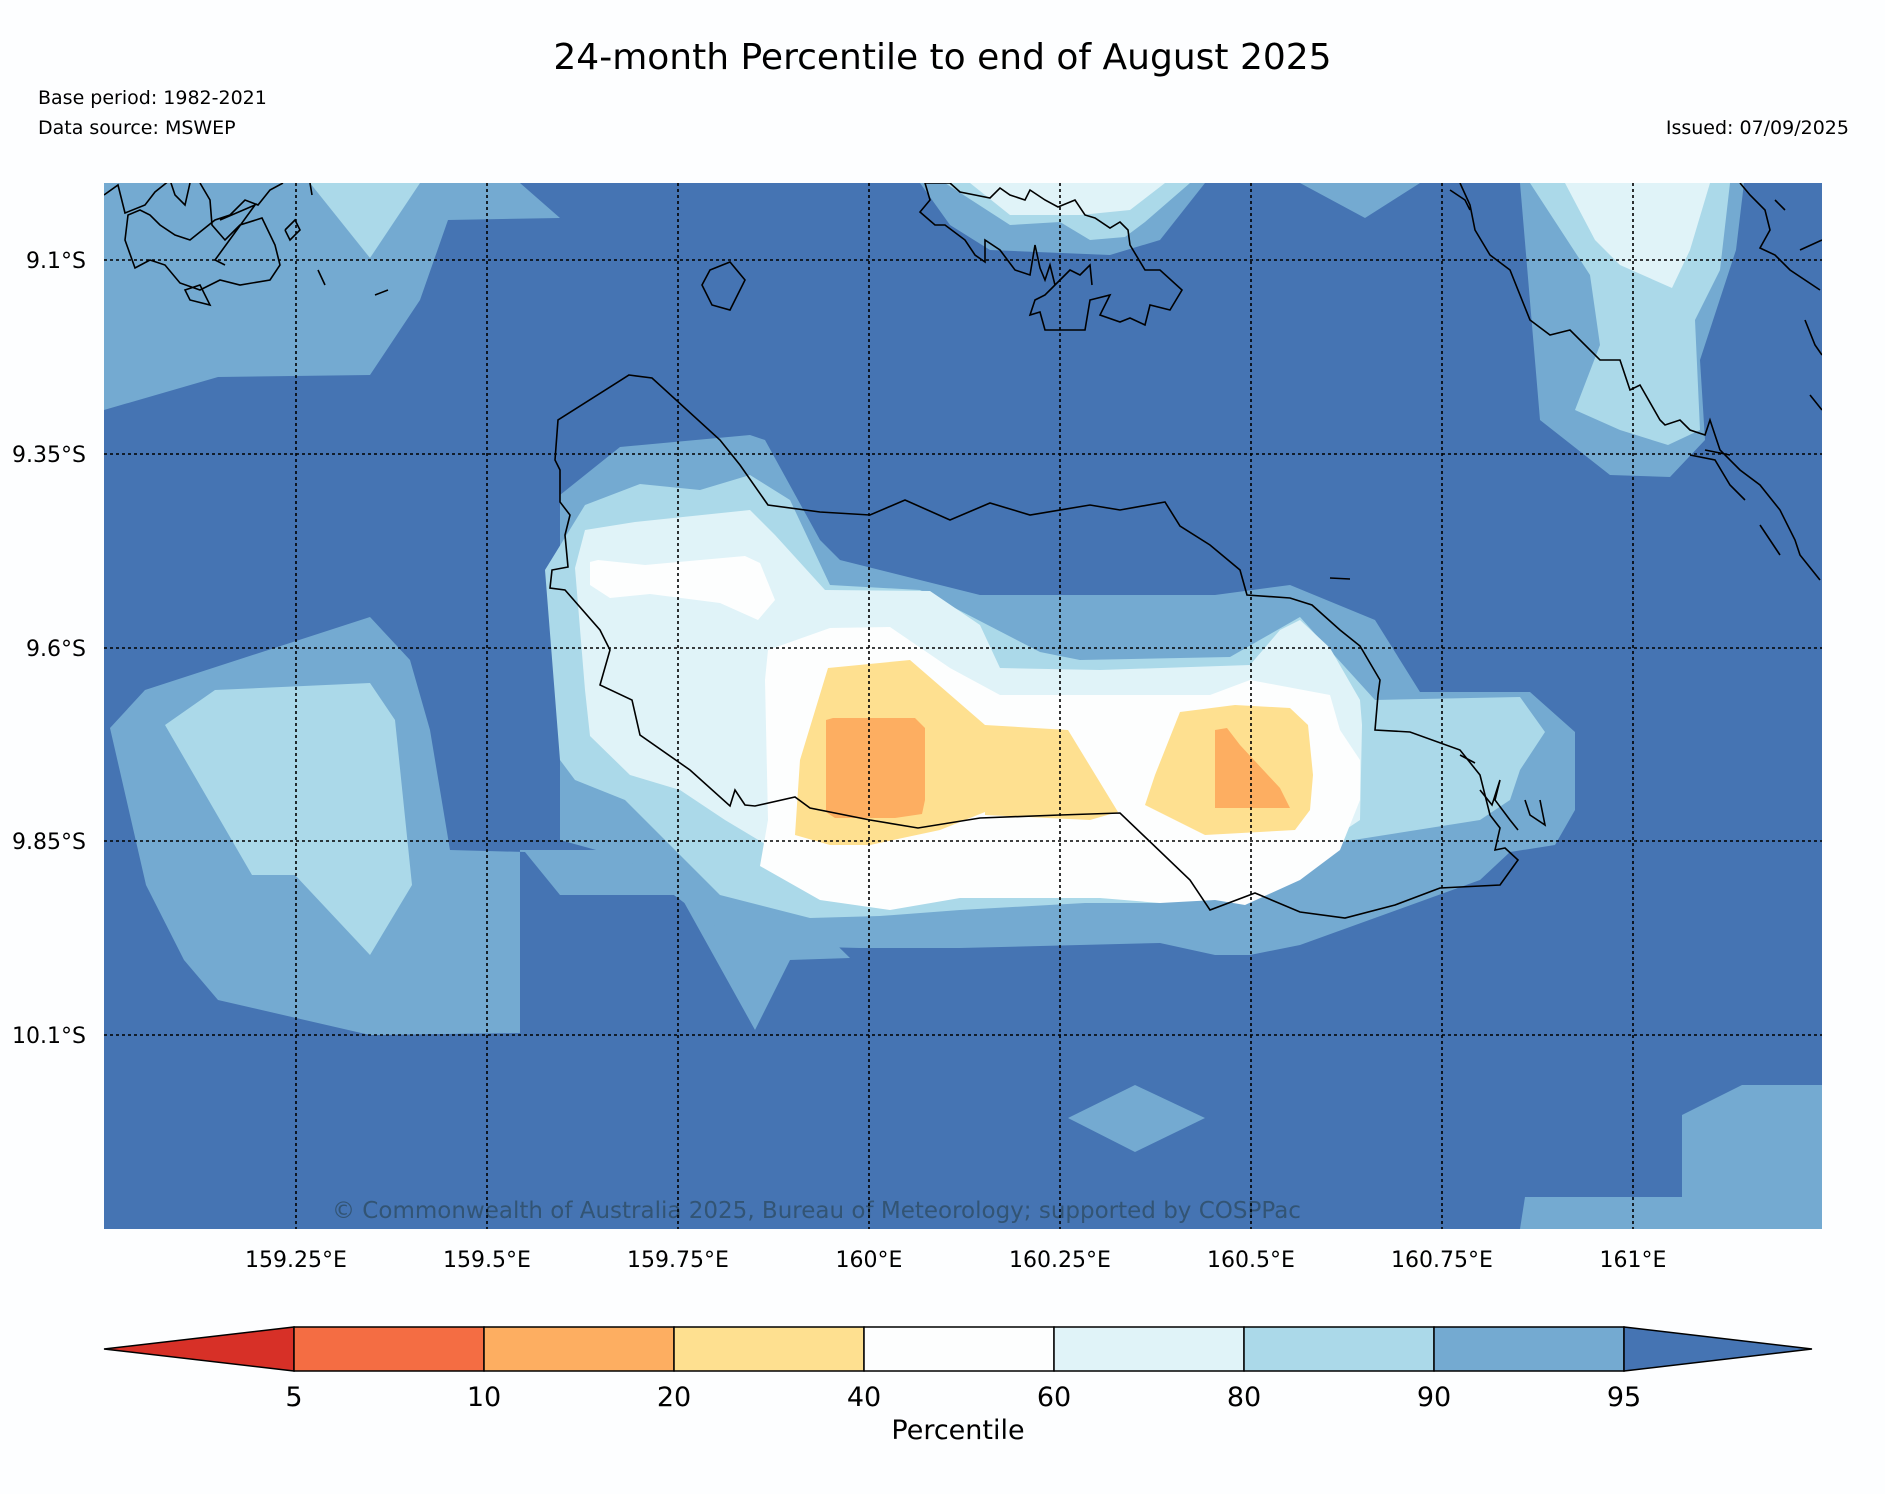  What do you see at coordinates (678, 1260) in the screenshot?
I see `lon-tick-label: 159.75°E` at bounding box center [678, 1260].